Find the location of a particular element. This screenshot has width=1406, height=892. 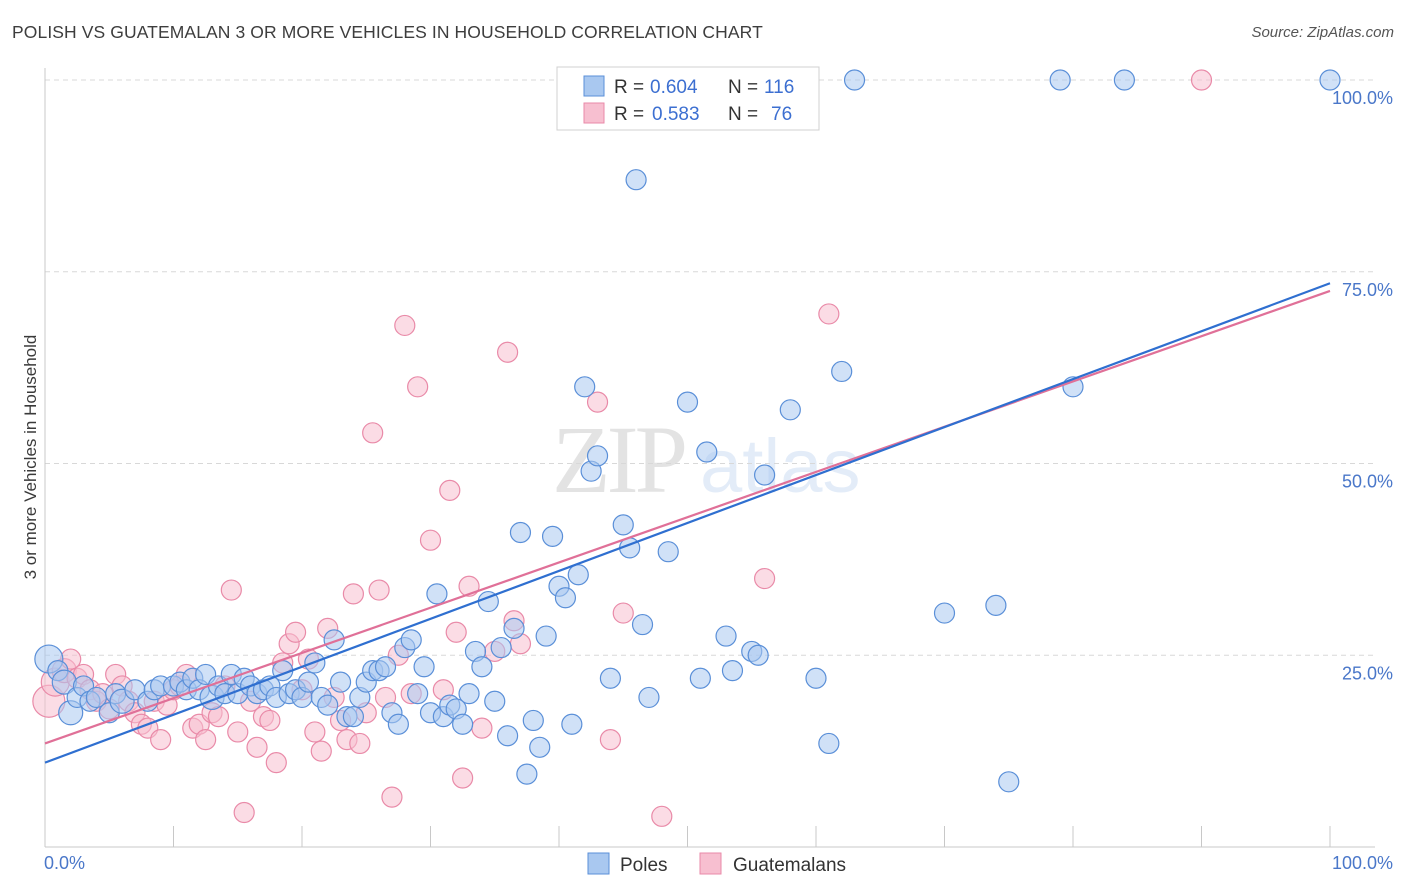

legend-n-value-poles: 116 is located at coordinates (779, 87).